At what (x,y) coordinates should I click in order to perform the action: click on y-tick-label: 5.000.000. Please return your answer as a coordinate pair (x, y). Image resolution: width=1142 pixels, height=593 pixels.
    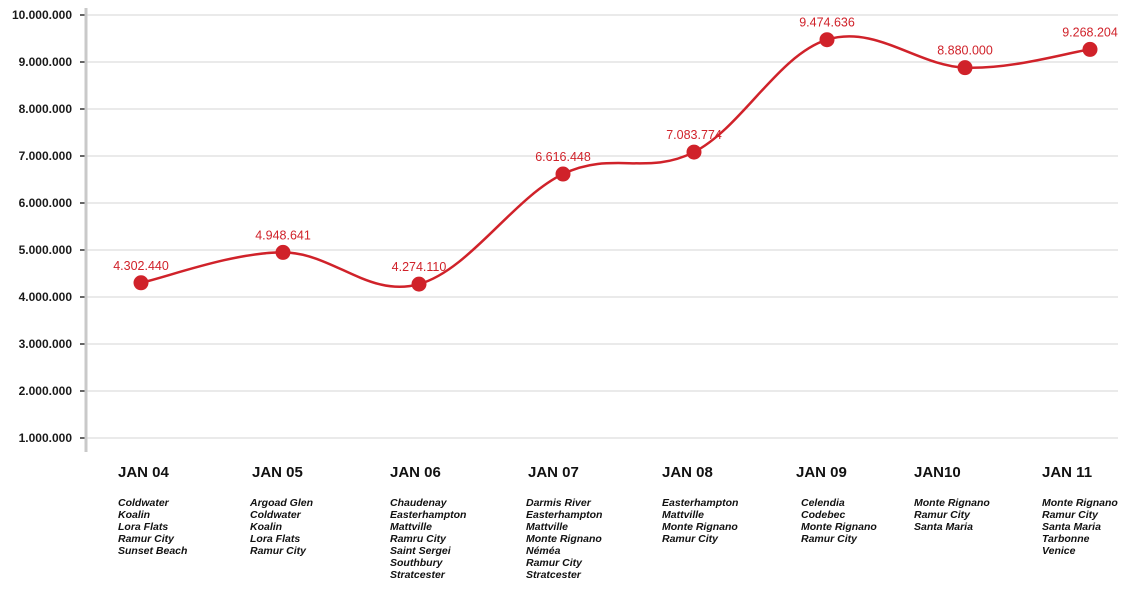
    Looking at the image, I should click on (46, 250).